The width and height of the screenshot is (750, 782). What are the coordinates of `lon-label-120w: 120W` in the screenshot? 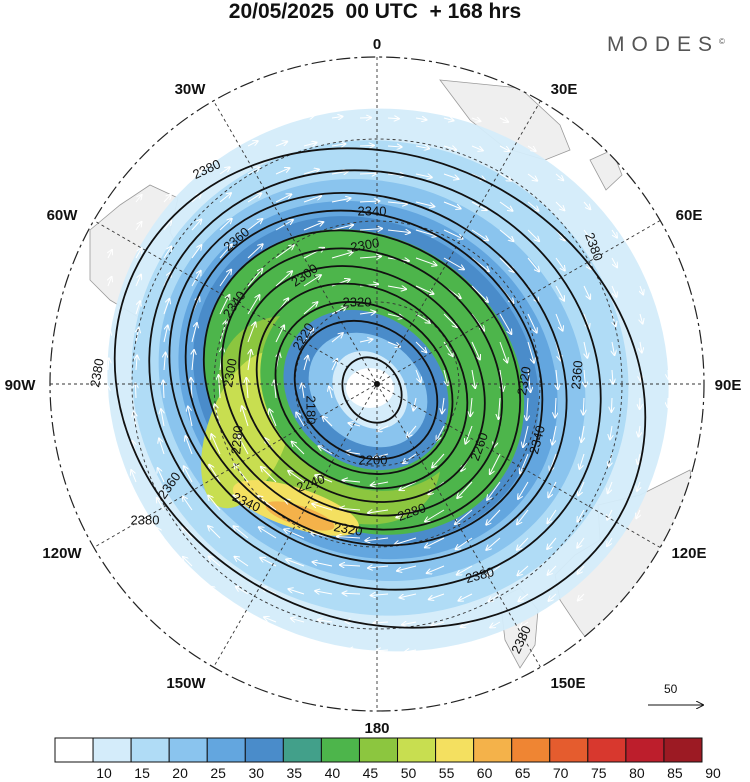 It's located at (62, 553).